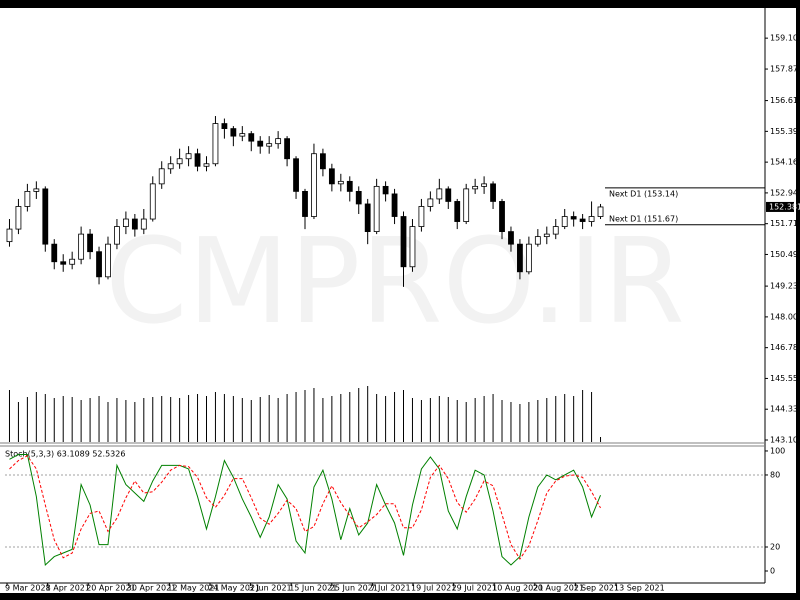  I want to click on stoch-title: Stoch(5,3,3) 63.1089 52.5326, so click(65, 454).